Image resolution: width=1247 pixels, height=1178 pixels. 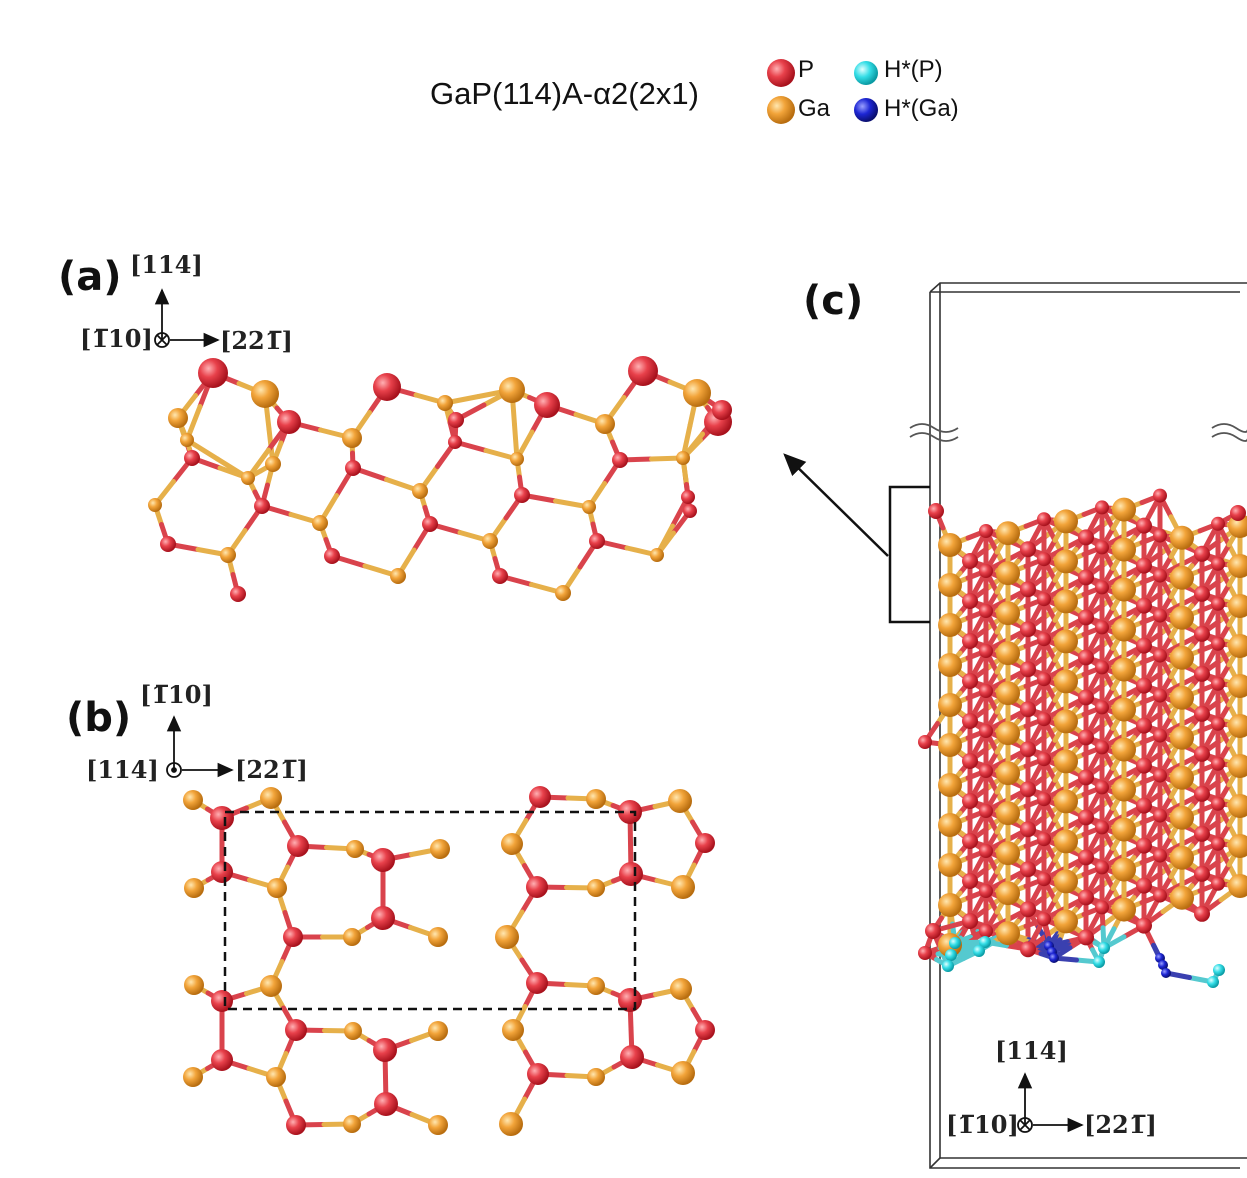 I want to click on legend-label-hga: H*(Ga), so click(x=921, y=108).